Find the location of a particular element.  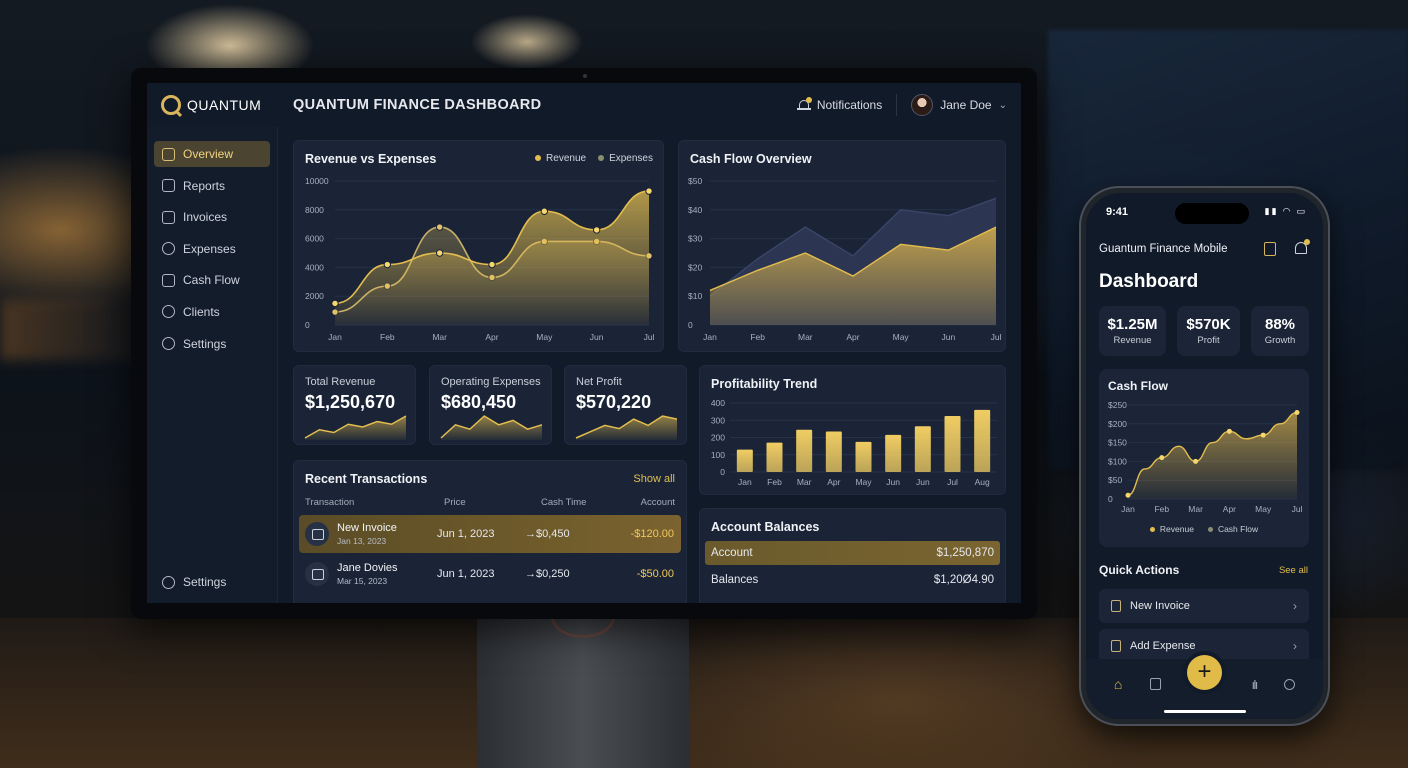

cash-time-cell: →$0,250 is located at coordinates (547, 574).